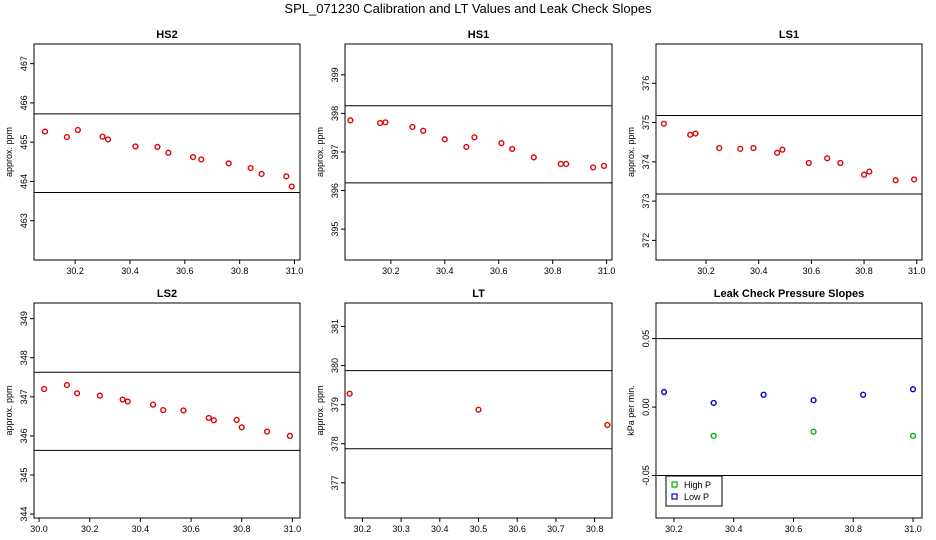 This screenshot has width=936, height=540. Describe the element at coordinates (167, 294) in the screenshot. I see `panel-title: LS2` at that location.